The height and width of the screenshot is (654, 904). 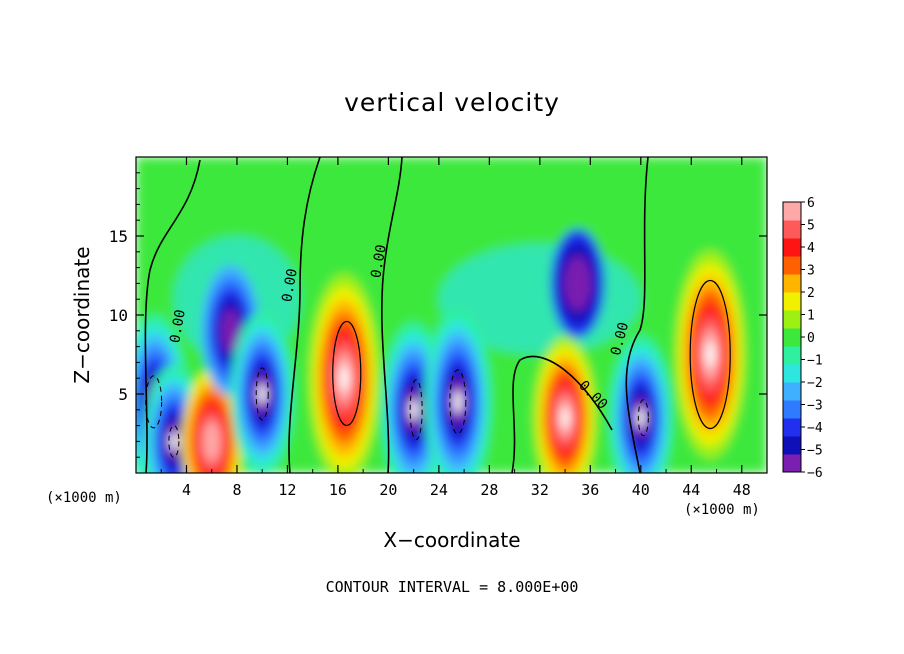 I want to click on x-unit-label-left: (×1000 m), so click(x=84, y=498).